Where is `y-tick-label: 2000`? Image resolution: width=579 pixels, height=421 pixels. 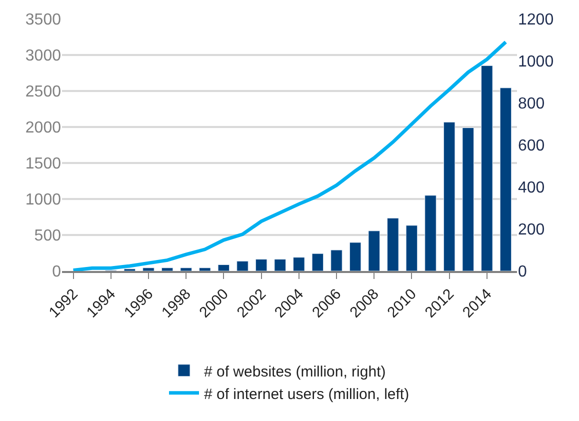 y-tick-label: 2000 is located at coordinates (43, 128).